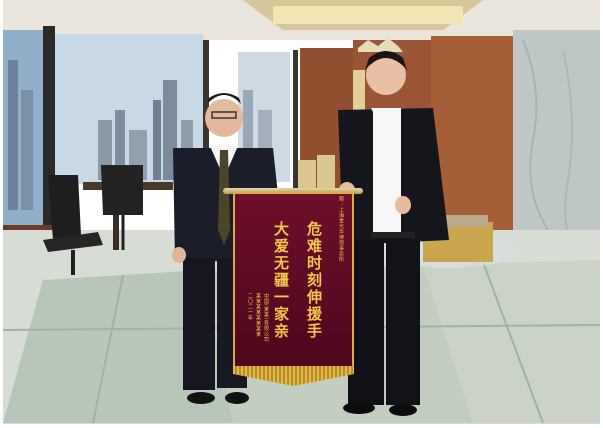  I want to click on red-pennant, so click(293, 281).